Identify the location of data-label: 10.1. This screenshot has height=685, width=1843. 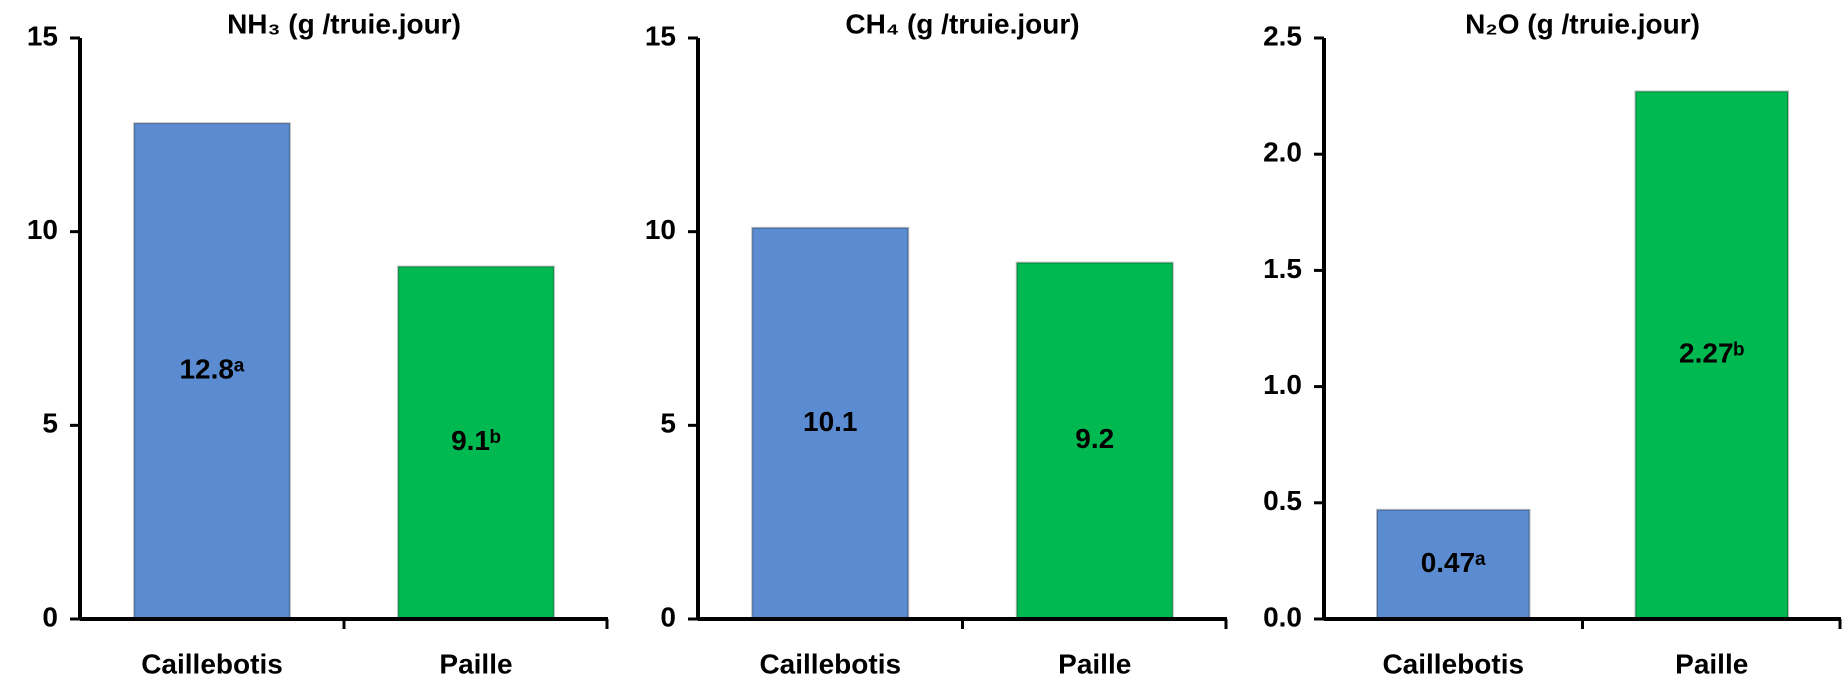
(830, 421).